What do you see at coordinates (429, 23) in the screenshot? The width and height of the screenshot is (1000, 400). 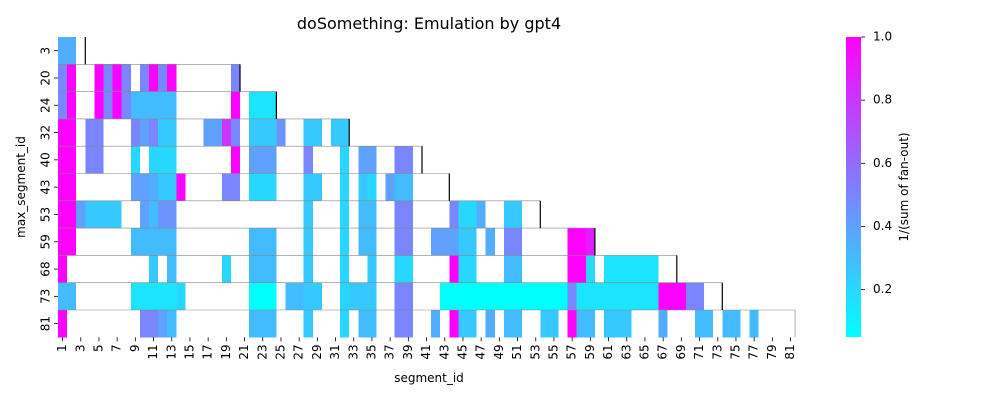 I see `chart-title: doSomething: Emulation by gpt4` at bounding box center [429, 23].